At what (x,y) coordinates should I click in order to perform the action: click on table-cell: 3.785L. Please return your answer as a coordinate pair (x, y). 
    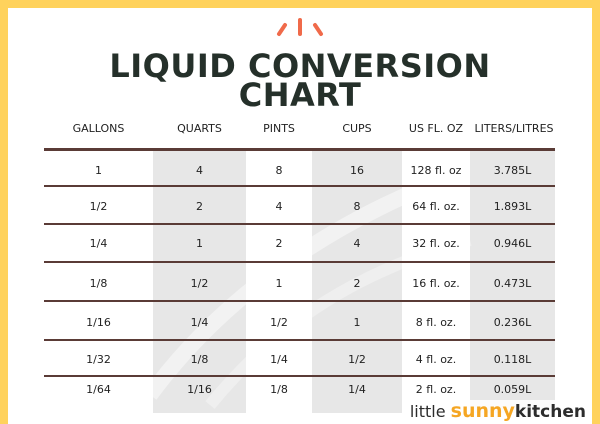
    Looking at the image, I should click on (512, 170).